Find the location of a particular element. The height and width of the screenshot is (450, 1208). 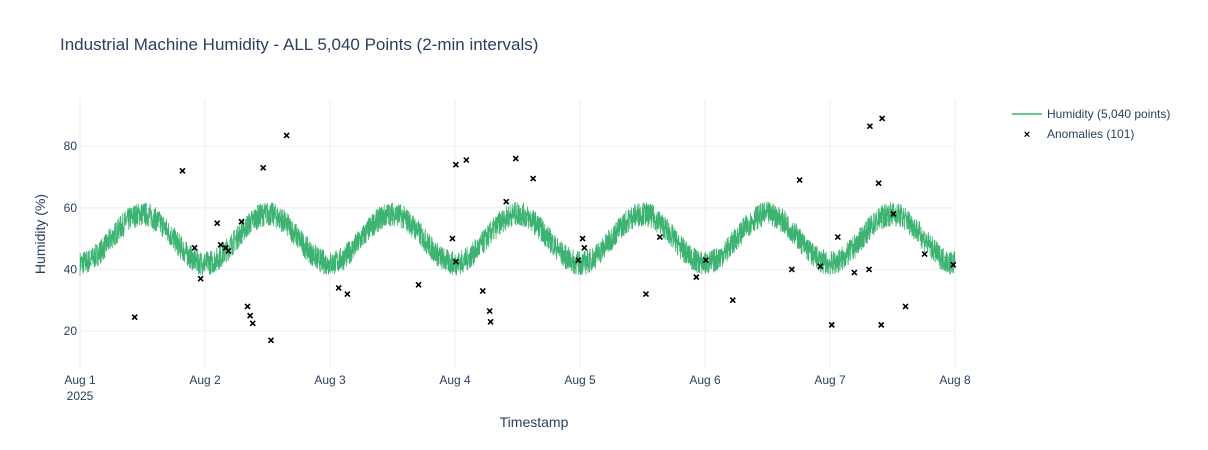

y-axis-title: Humidity (%) is located at coordinates (40, 234).